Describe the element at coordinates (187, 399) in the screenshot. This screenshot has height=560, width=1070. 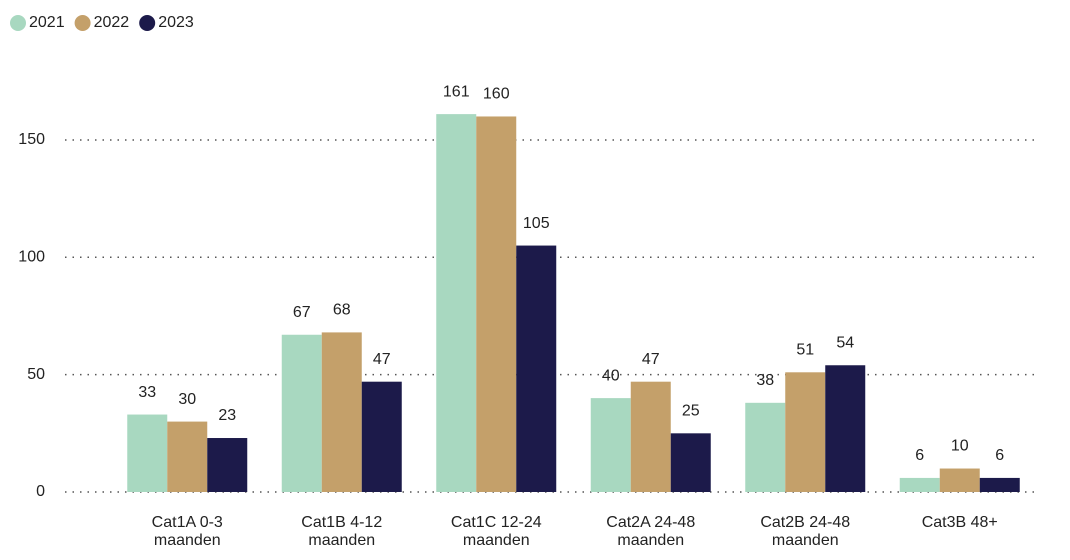
I see `value-label: 30` at that location.